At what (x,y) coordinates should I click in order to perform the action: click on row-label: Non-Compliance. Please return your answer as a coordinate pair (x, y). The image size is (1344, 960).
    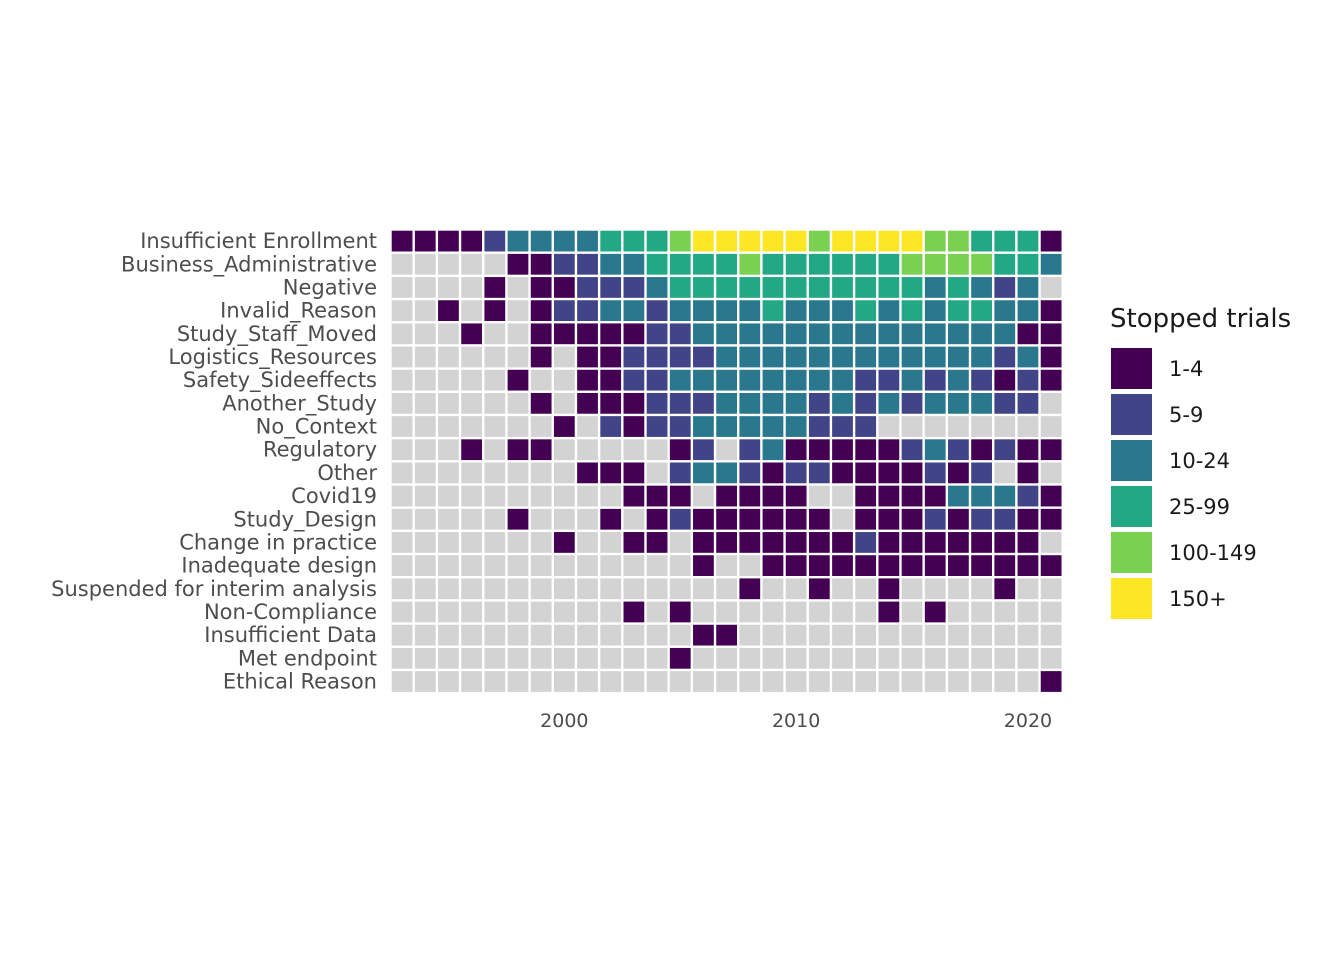
    Looking at the image, I should click on (290, 612).